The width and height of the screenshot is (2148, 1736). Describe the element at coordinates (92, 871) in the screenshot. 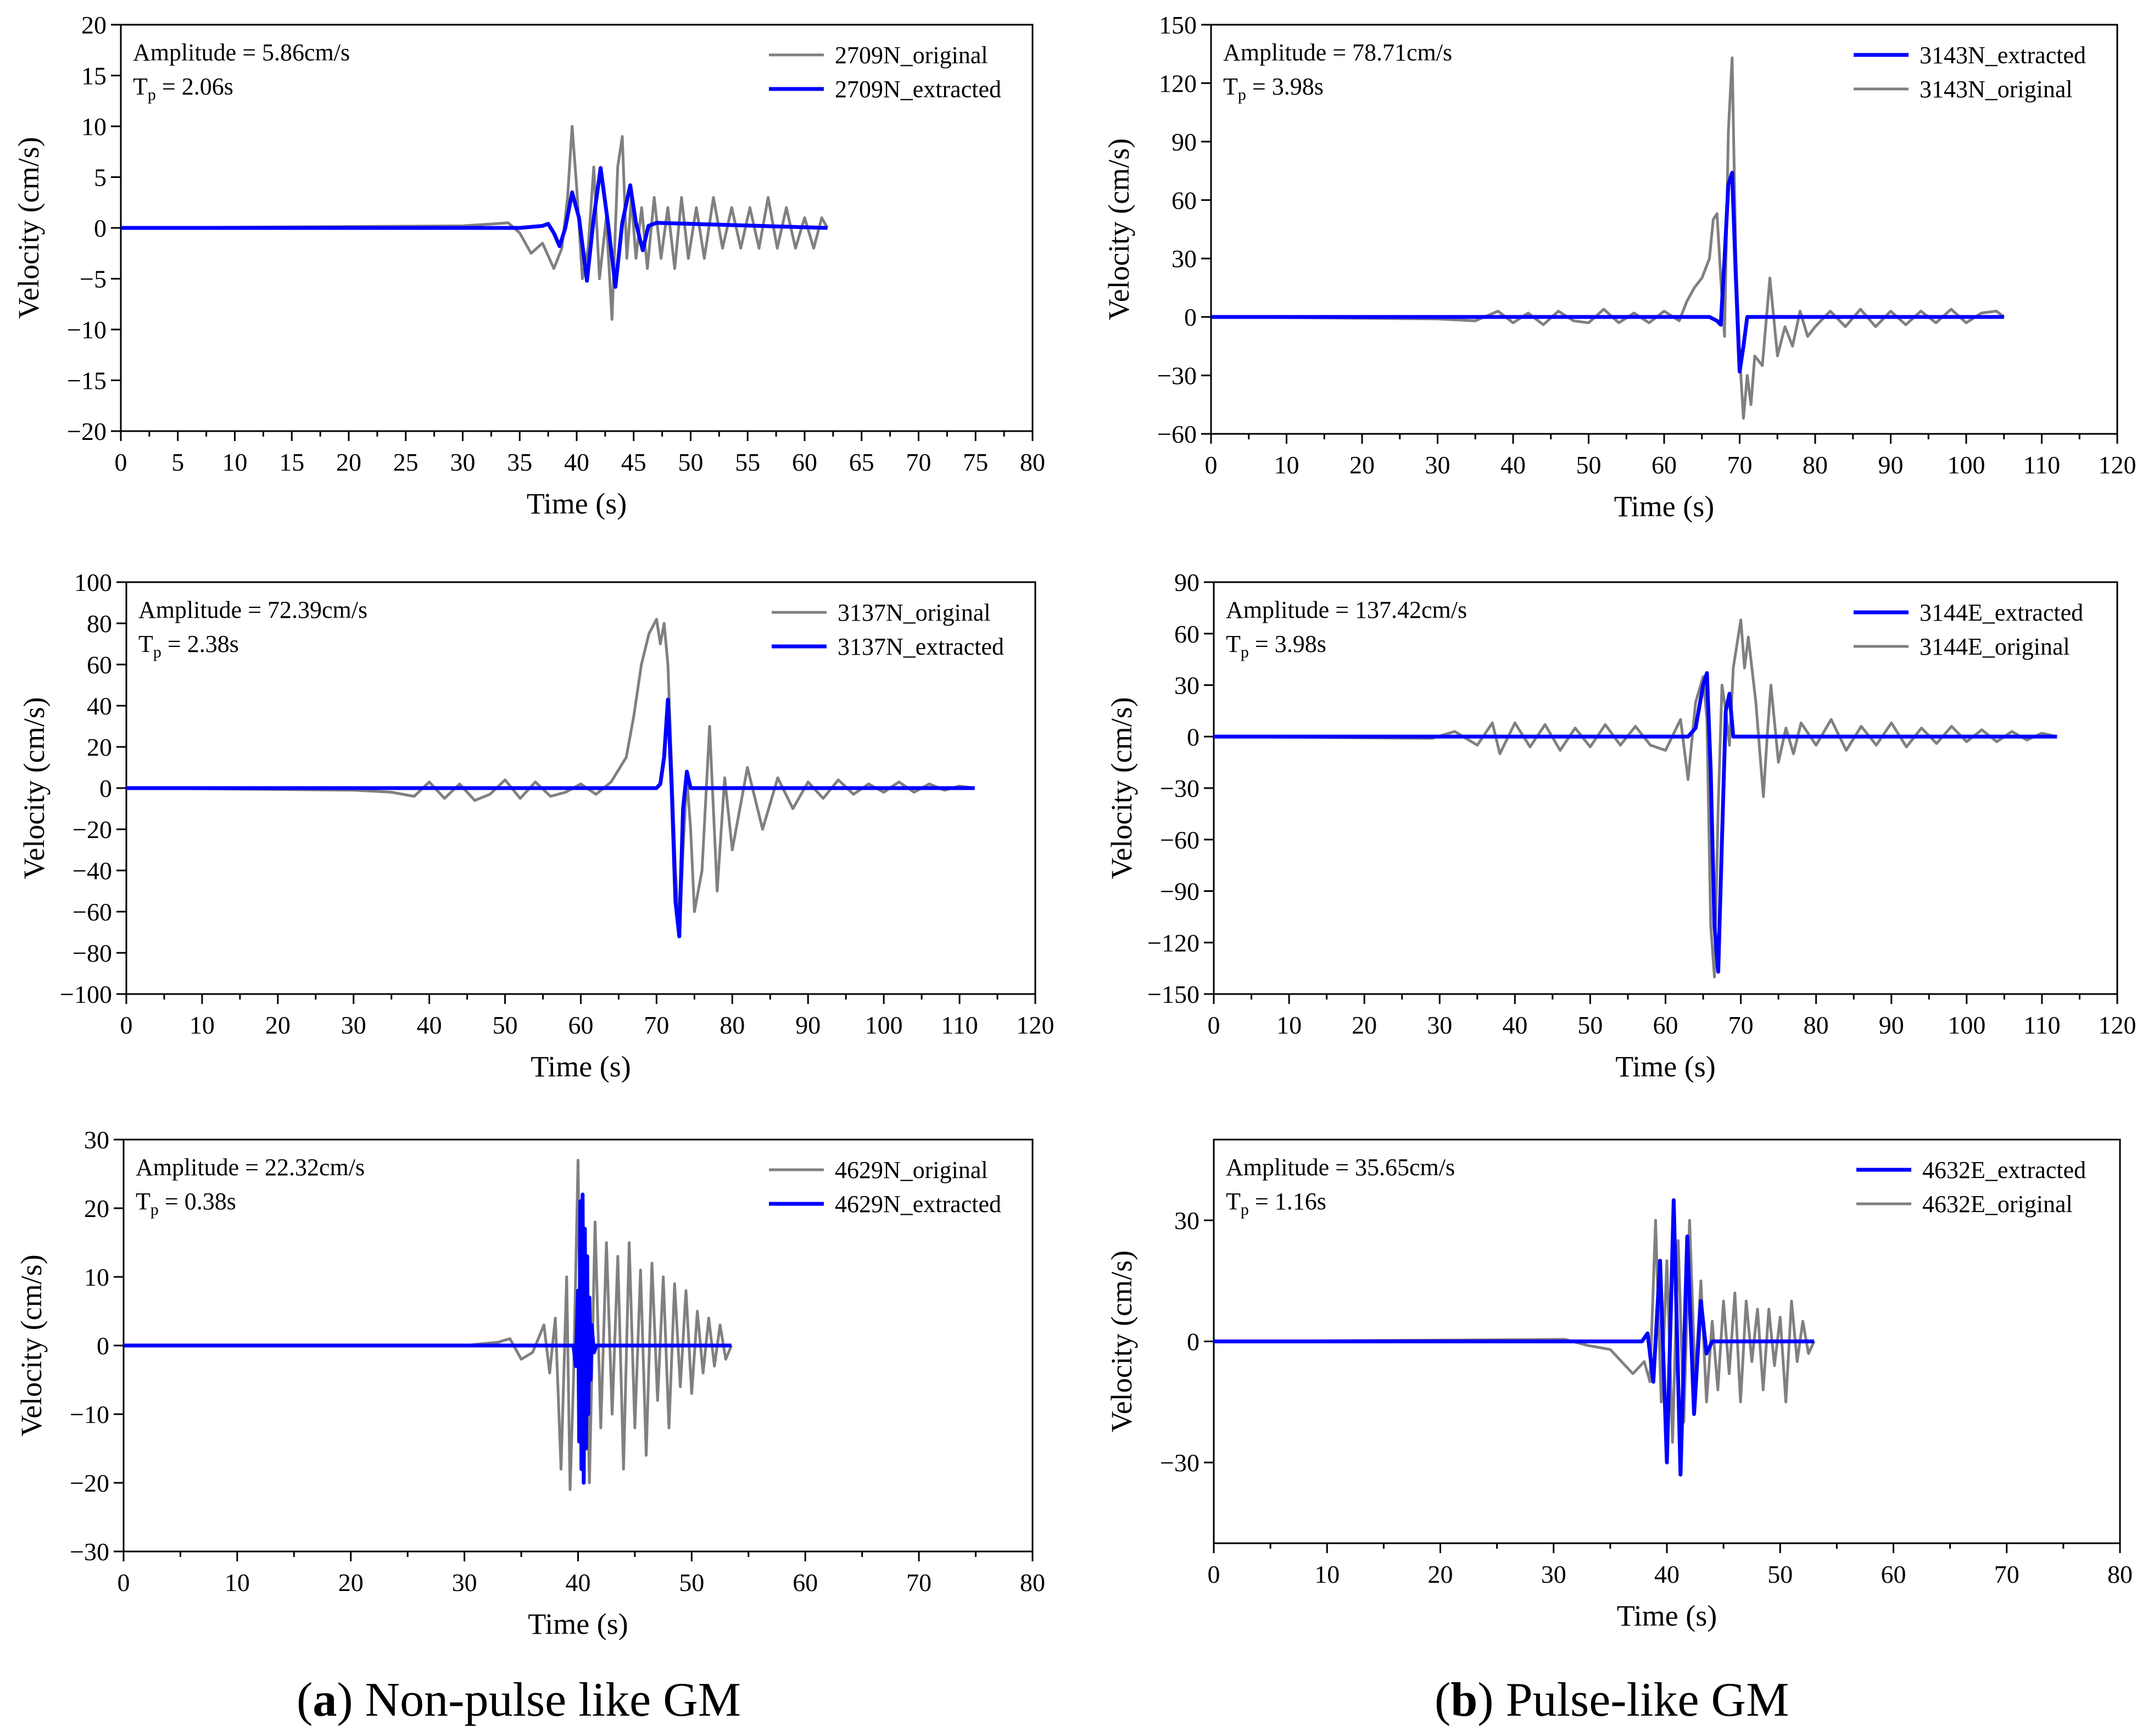

I see `y-tick-label: −40` at that location.